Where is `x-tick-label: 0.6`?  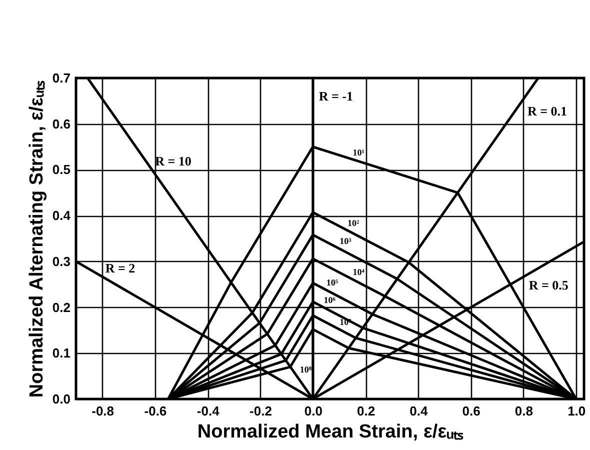
x-tick-label: 0.6 is located at coordinates (471, 411).